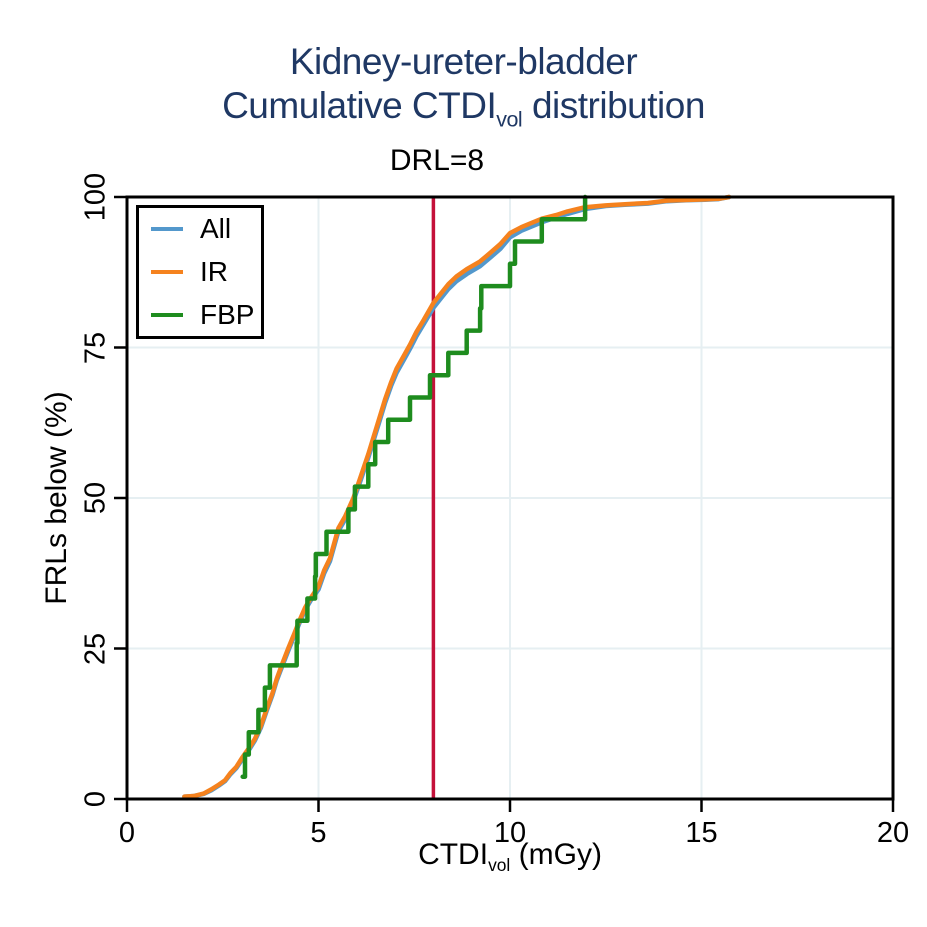 Image resolution: width=927 pixels, height=927 pixels. I want to click on x-axis-title: CTDIvol (mGy), so click(510, 857).